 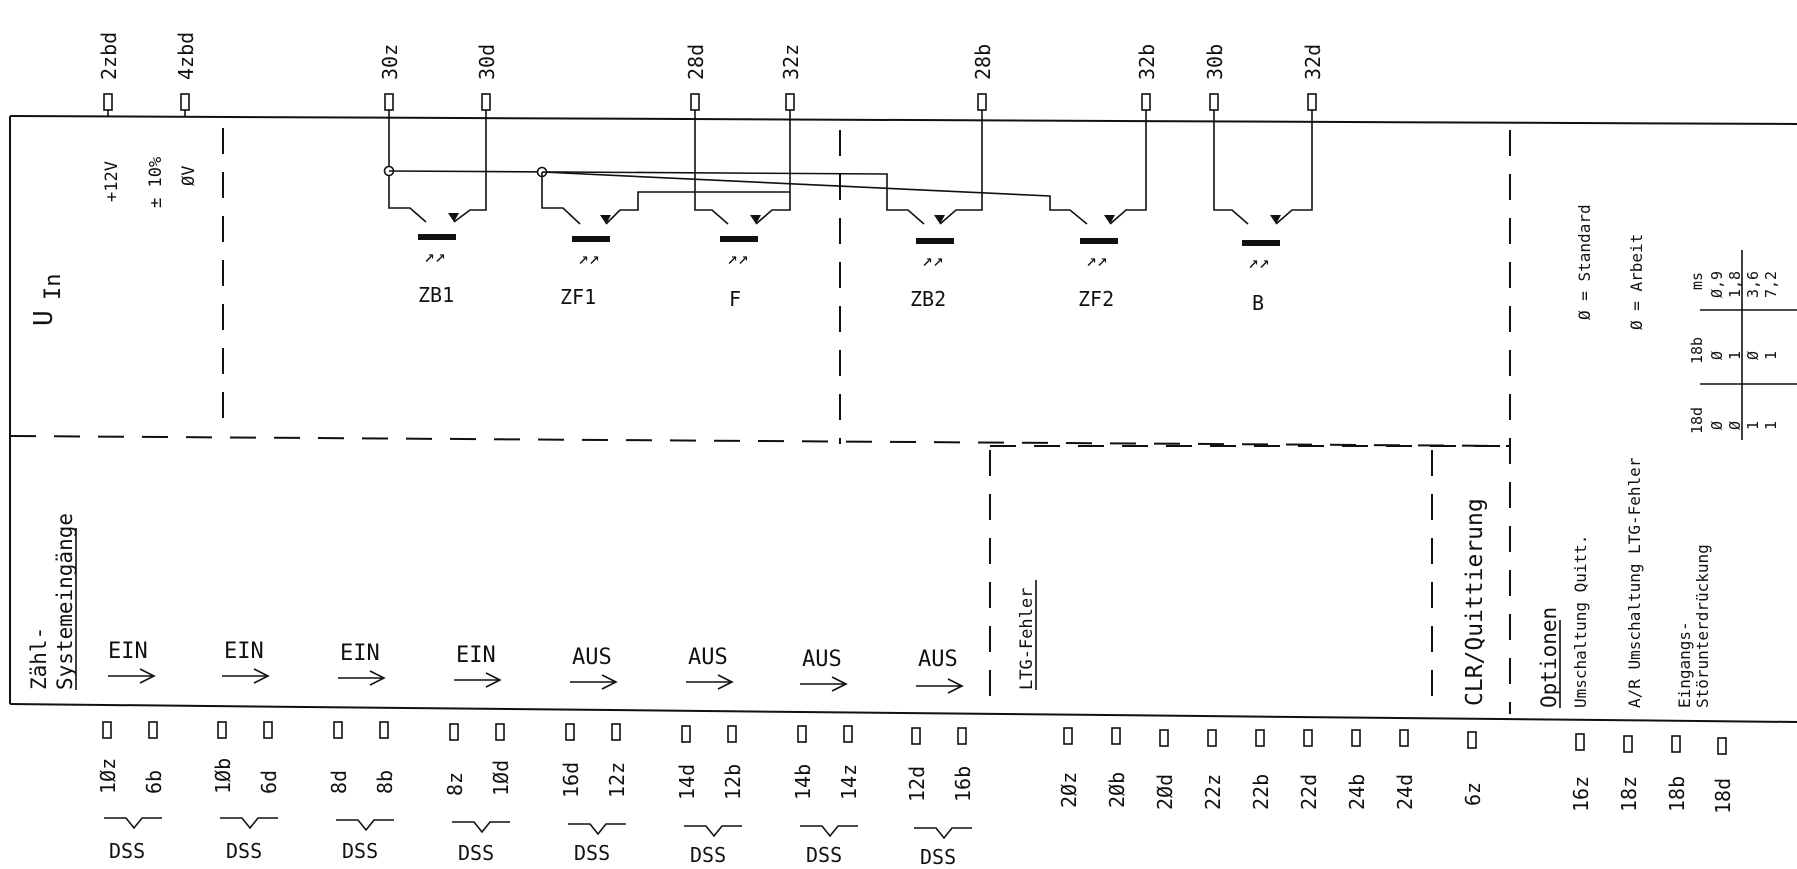 I want to click on pin-label: 16z, so click(x=1581, y=794).